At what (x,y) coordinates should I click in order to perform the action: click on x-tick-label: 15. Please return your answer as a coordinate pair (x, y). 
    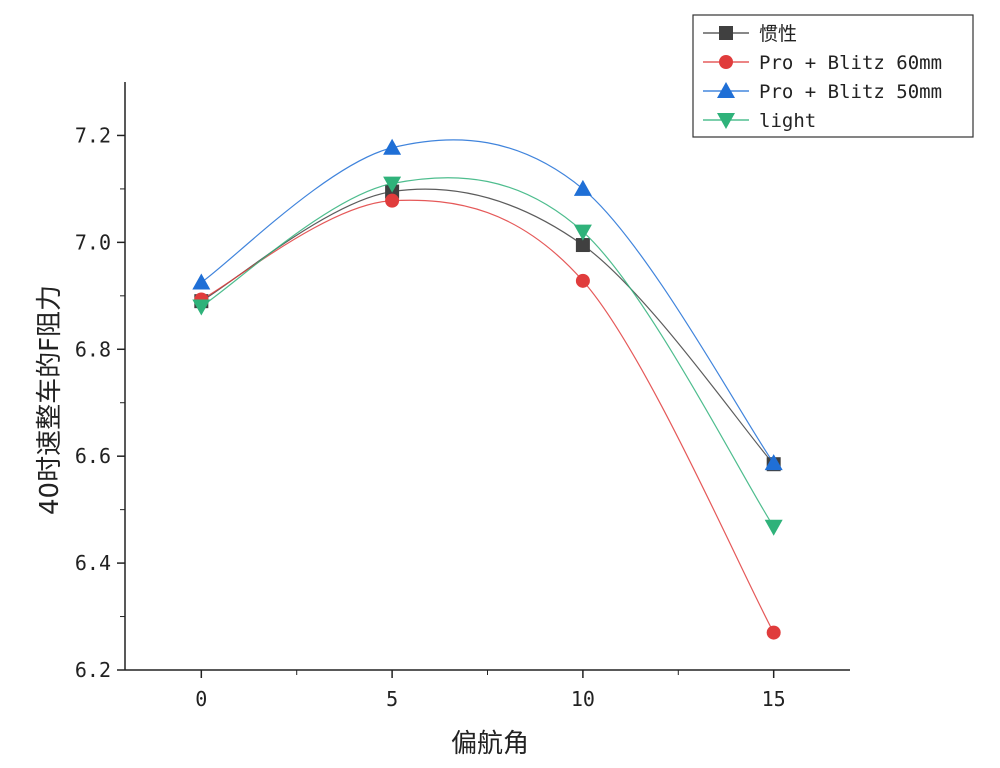
    Looking at the image, I should click on (774, 699).